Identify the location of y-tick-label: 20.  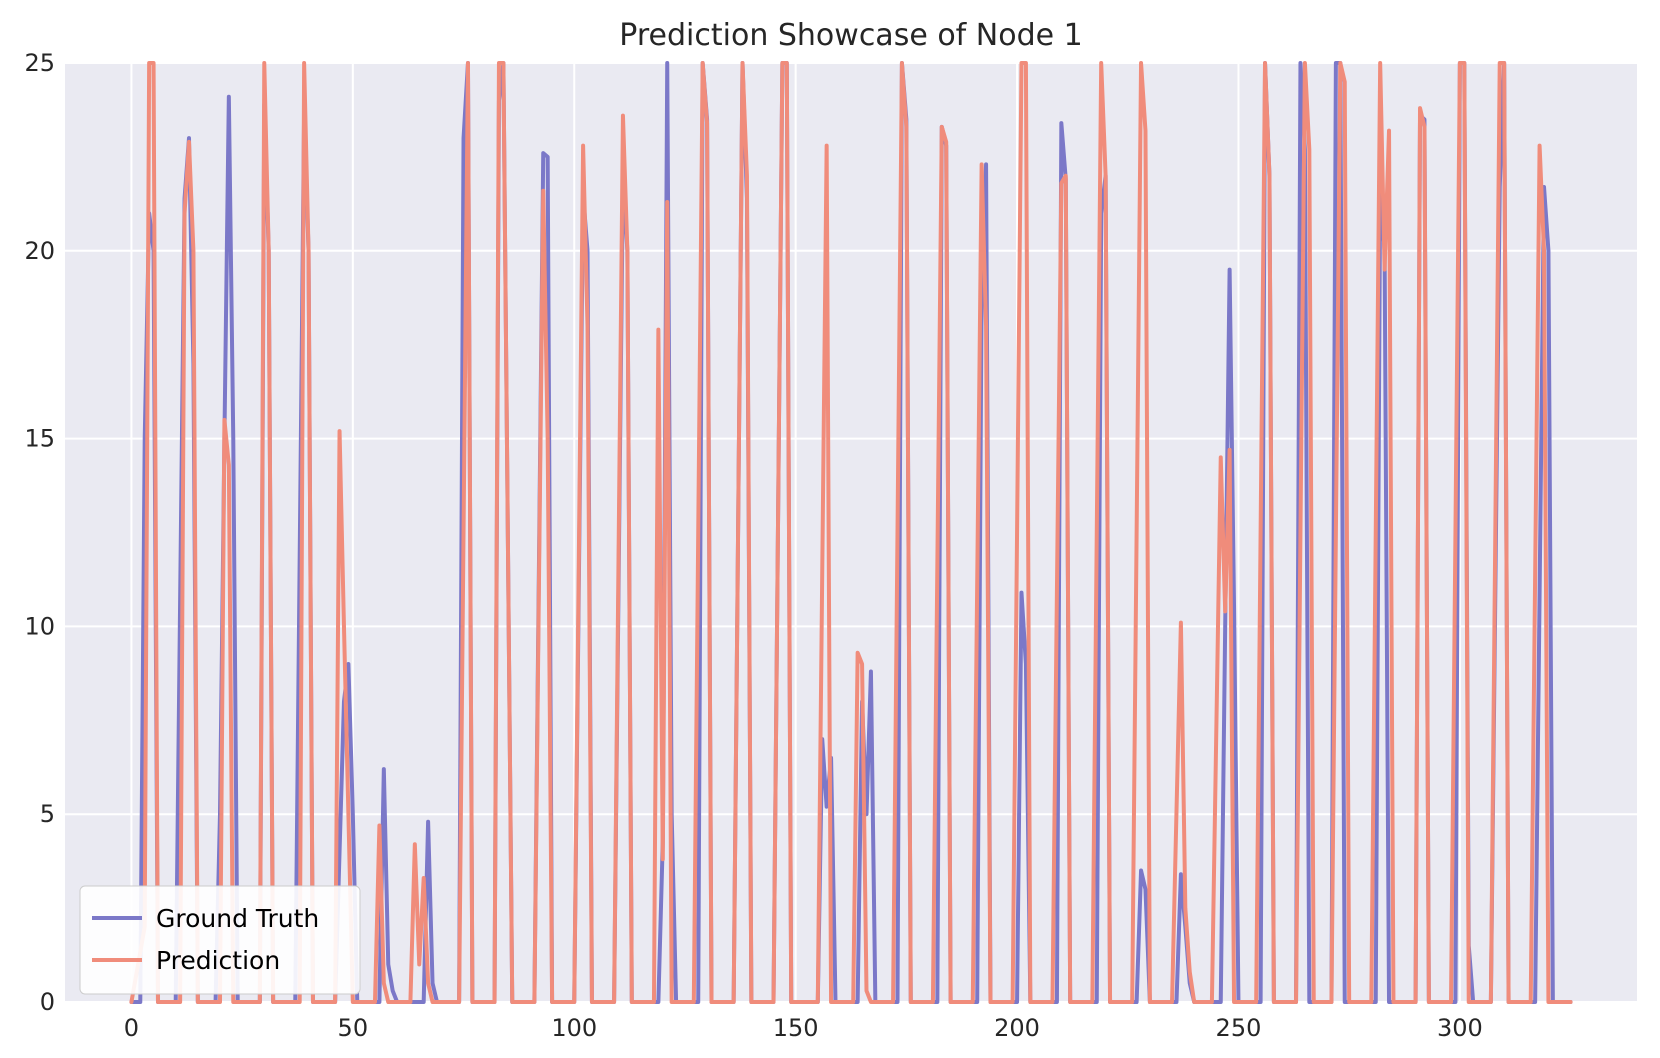
(39, 251).